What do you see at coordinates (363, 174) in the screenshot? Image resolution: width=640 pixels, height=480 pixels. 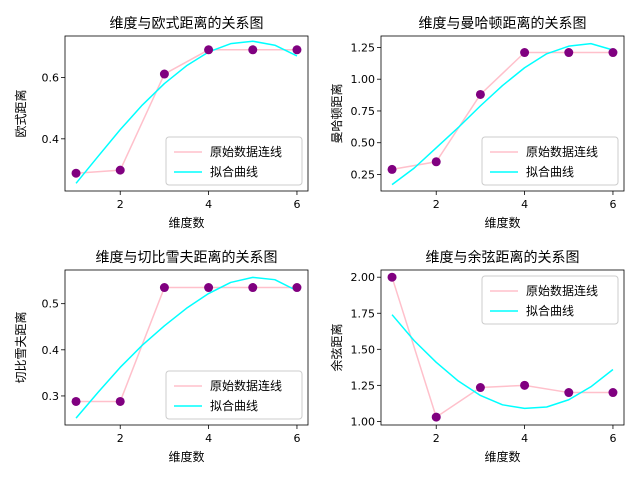 I see `y-tick-label: 0.25` at bounding box center [363, 174].